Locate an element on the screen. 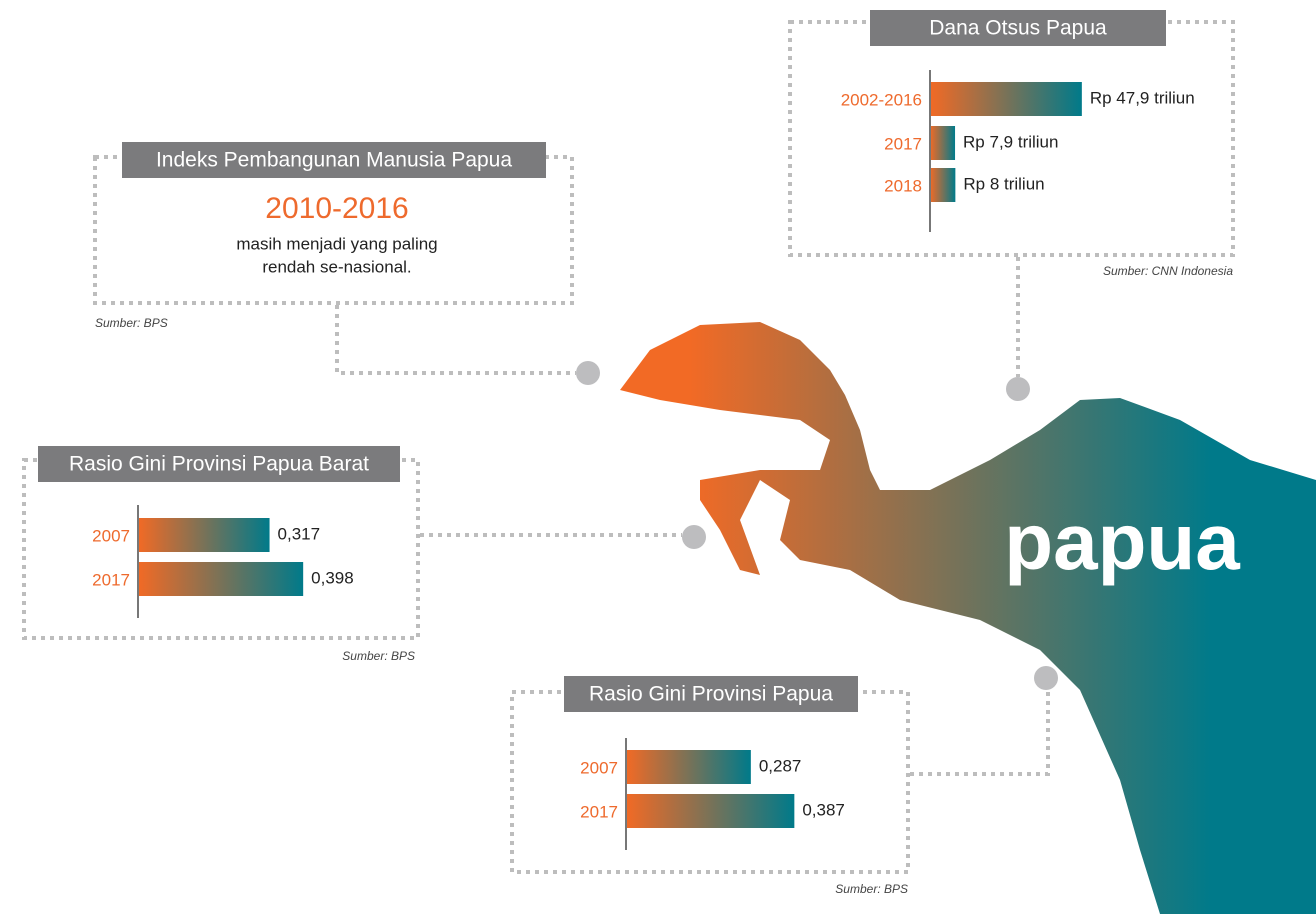 This screenshot has width=1316, height=914. category-label: 2018 is located at coordinates (903, 185).